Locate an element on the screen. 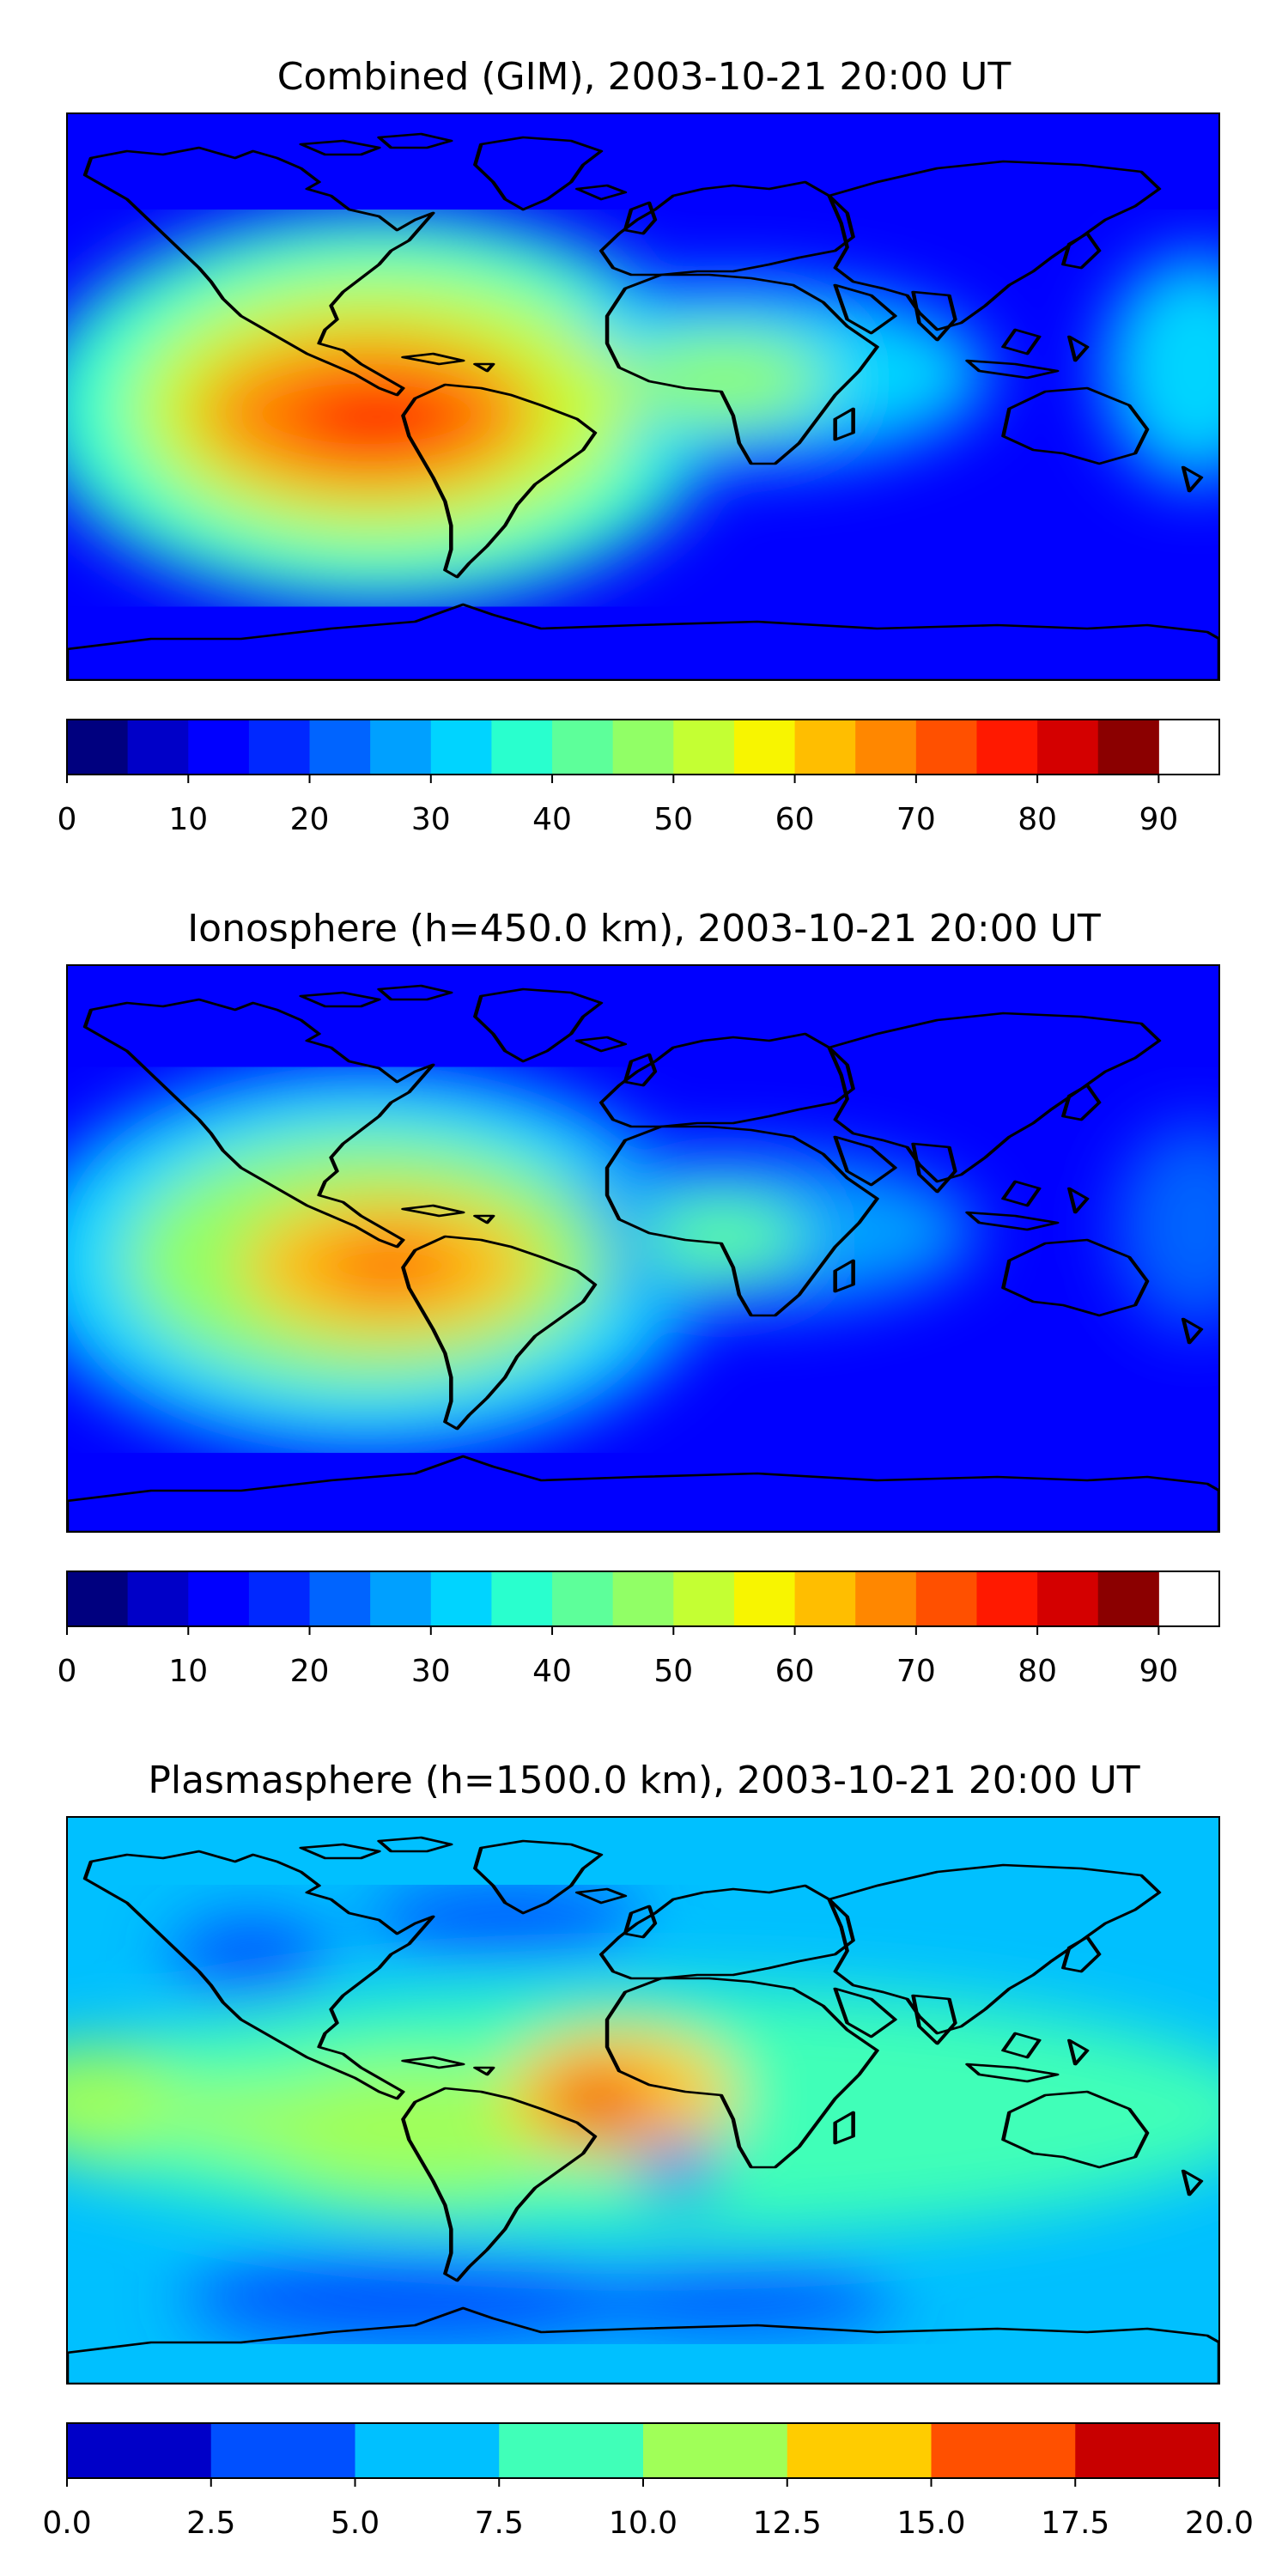 The width and height of the screenshot is (1288, 2576). colorbar-tick-label: 5.0 is located at coordinates (355, 2523).